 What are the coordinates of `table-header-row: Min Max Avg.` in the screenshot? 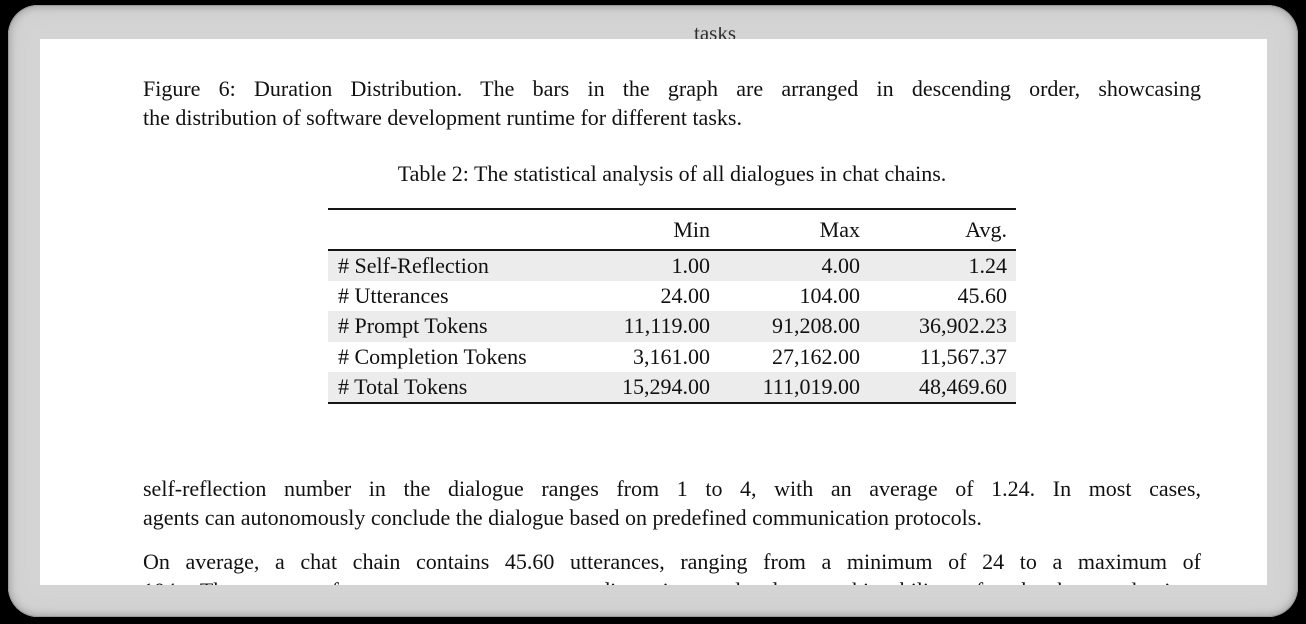 It's located at (672, 230).